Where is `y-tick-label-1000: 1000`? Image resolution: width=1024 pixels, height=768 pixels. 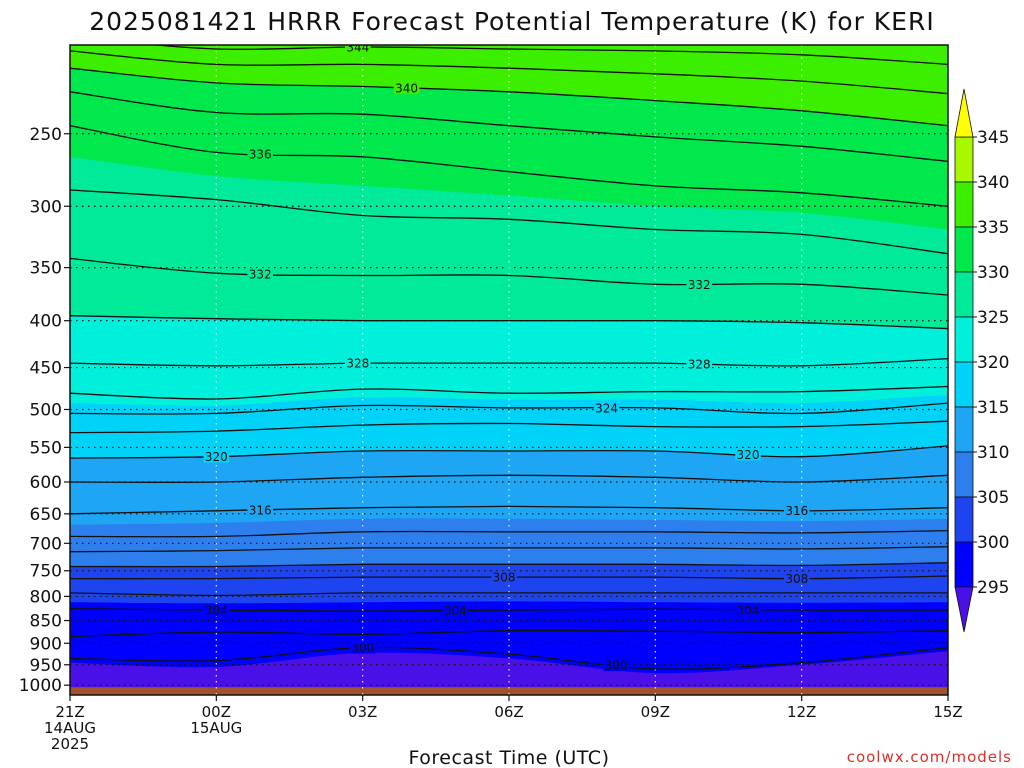
y-tick-label-1000: 1000 is located at coordinates (40, 686).